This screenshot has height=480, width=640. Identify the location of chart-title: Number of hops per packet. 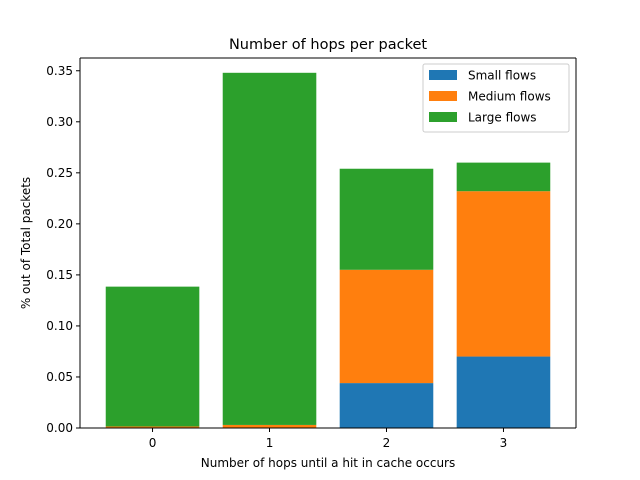
(328, 45).